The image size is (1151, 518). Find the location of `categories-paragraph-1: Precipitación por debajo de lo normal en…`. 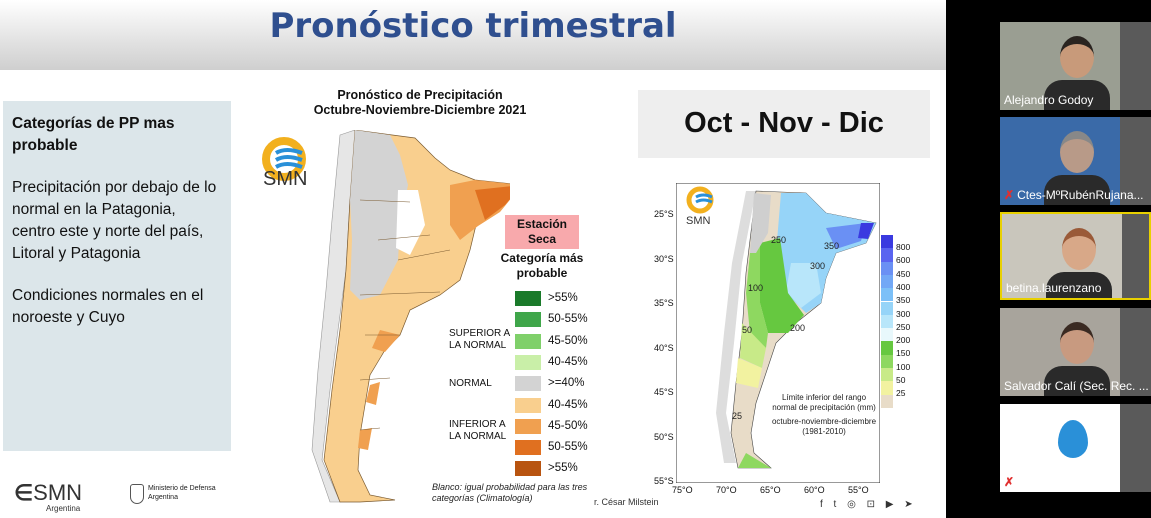

categories-paragraph-1: Precipitación por debajo de lo normal en… is located at coordinates (114, 220).